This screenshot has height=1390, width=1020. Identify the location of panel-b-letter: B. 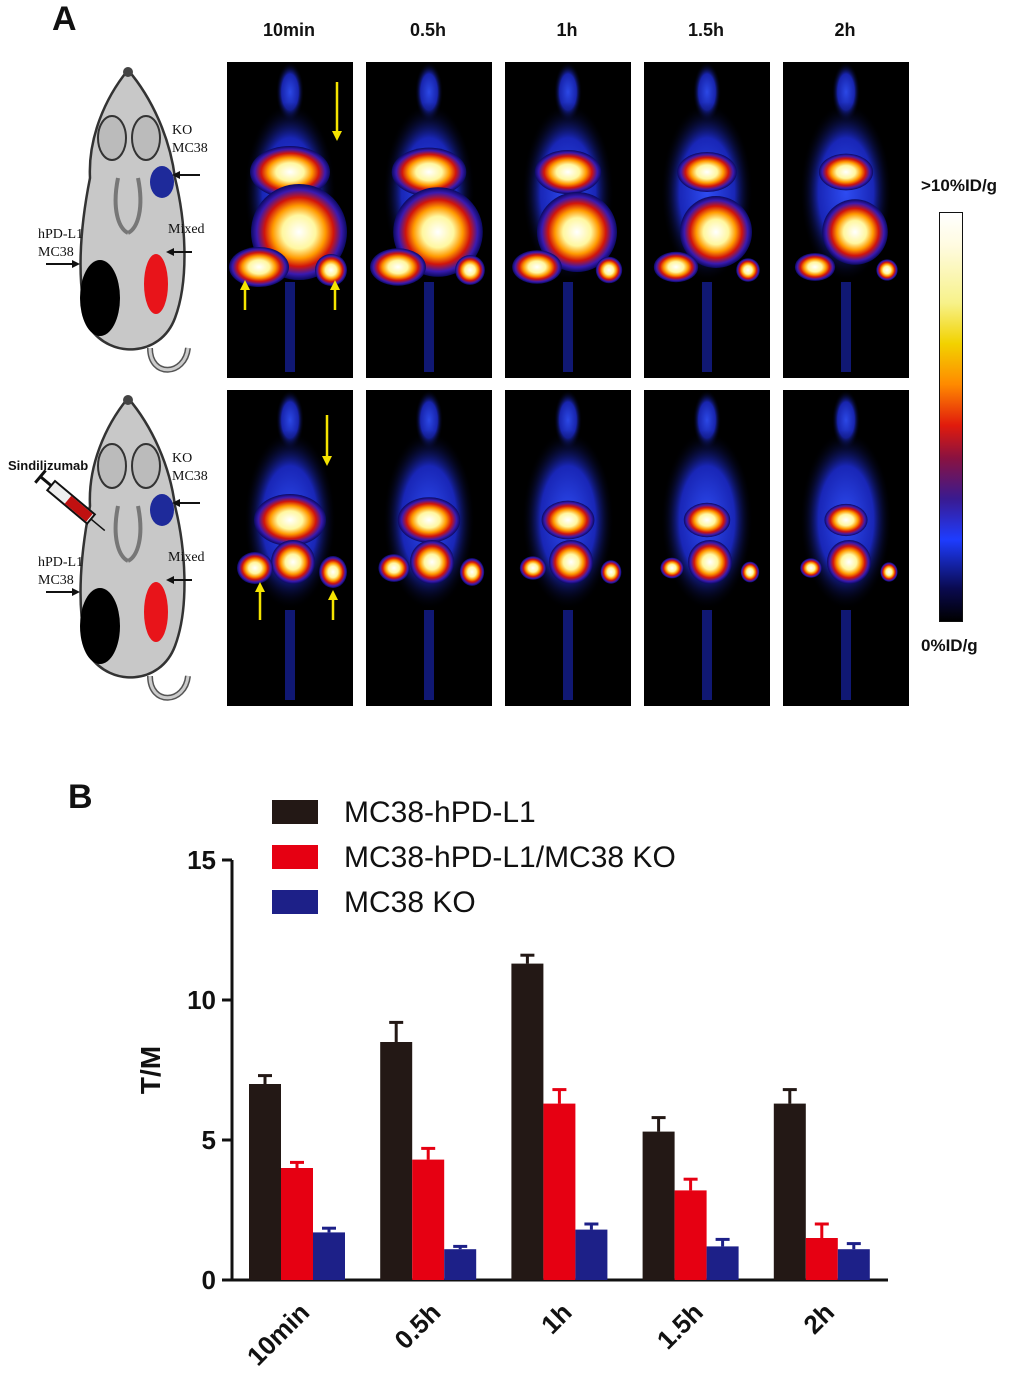
(80, 797).